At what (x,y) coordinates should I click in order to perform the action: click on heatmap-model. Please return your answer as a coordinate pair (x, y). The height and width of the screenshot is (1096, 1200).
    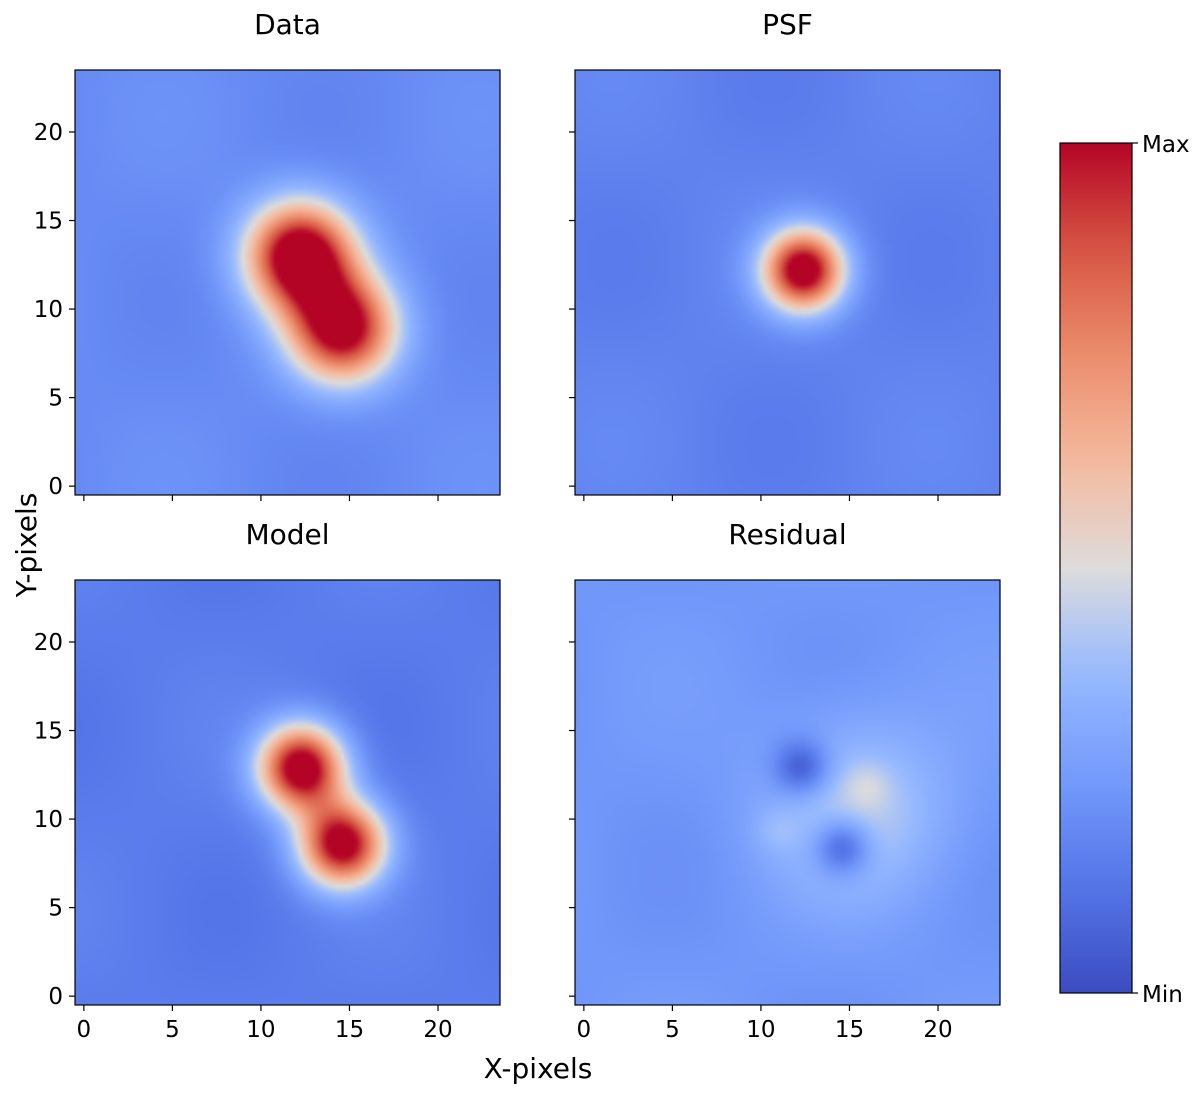
    Looking at the image, I should click on (287, 792).